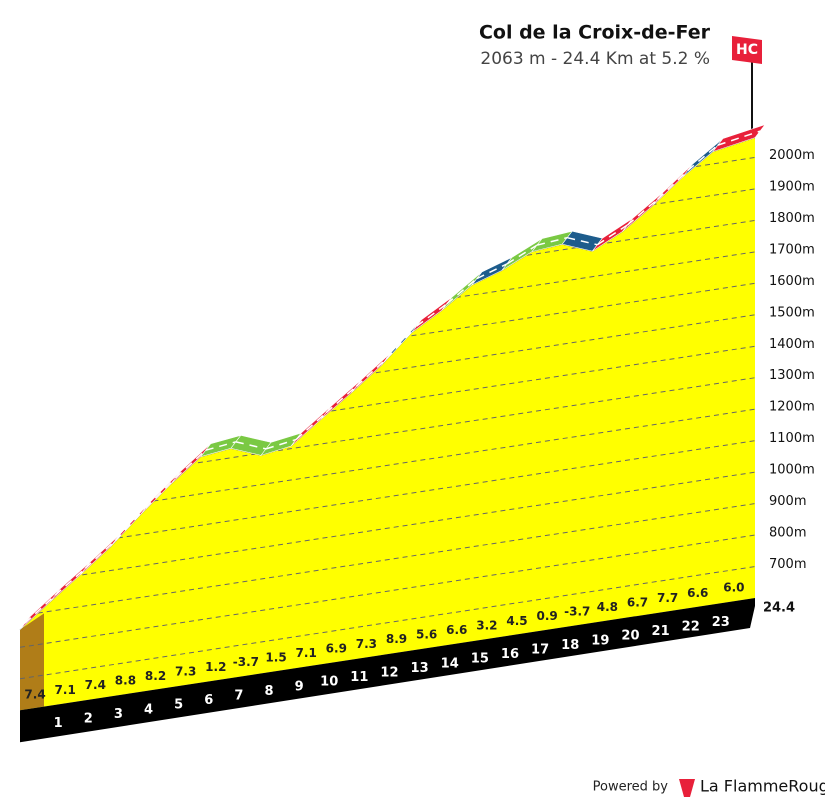  Describe the element at coordinates (238, 696) in the screenshot. I see `km-label: 7` at that location.